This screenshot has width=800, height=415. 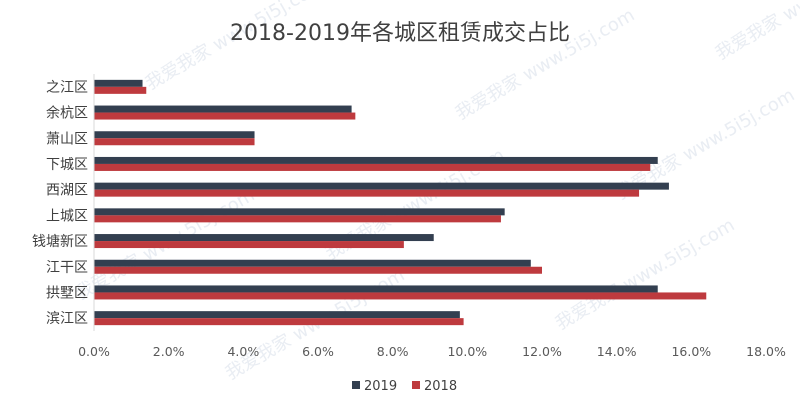 What do you see at coordinates (440, 386) in the screenshot?
I see `legend-label-2018: 2018` at bounding box center [440, 386].